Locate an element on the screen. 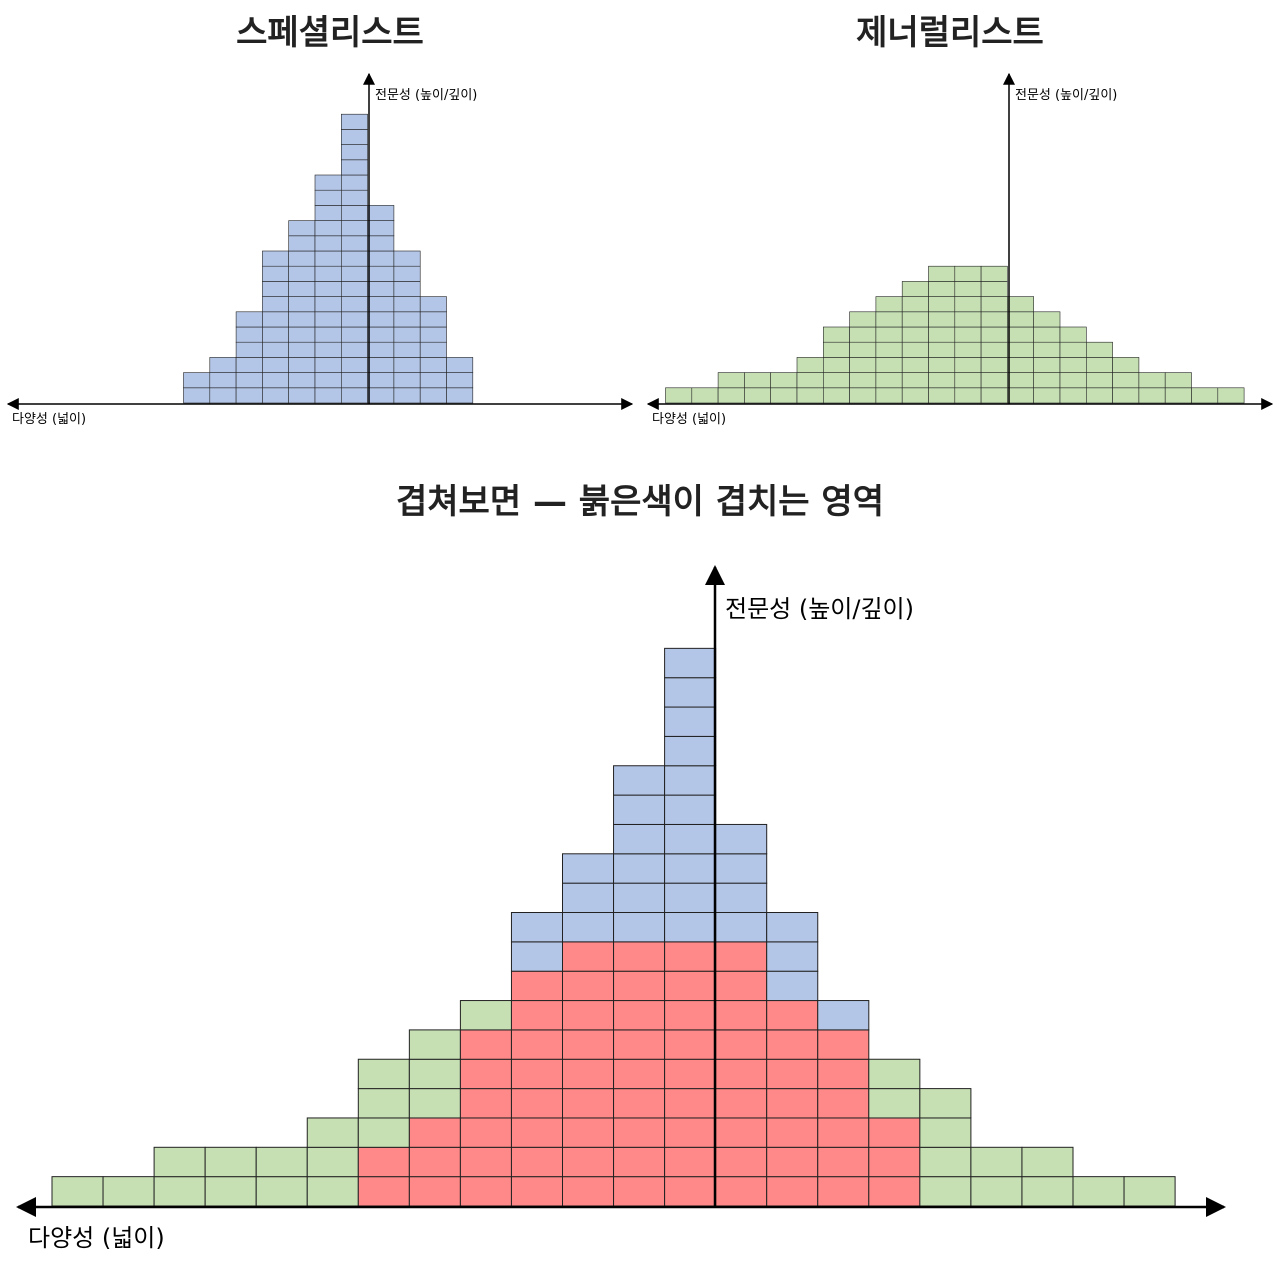 The width and height of the screenshot is (1280, 1285). combined-y-axis-label: 전문성 (높이/깊이) is located at coordinates (819, 609).